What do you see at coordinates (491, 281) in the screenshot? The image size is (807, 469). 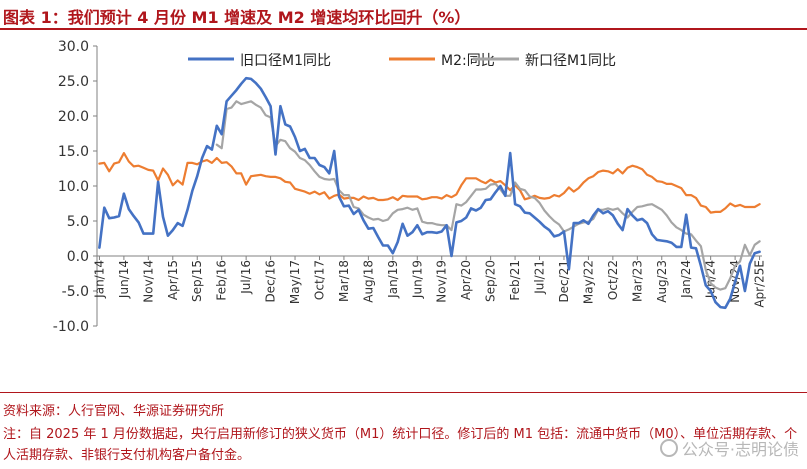 I see `x-tick-label: Sep/20` at bounding box center [491, 281].